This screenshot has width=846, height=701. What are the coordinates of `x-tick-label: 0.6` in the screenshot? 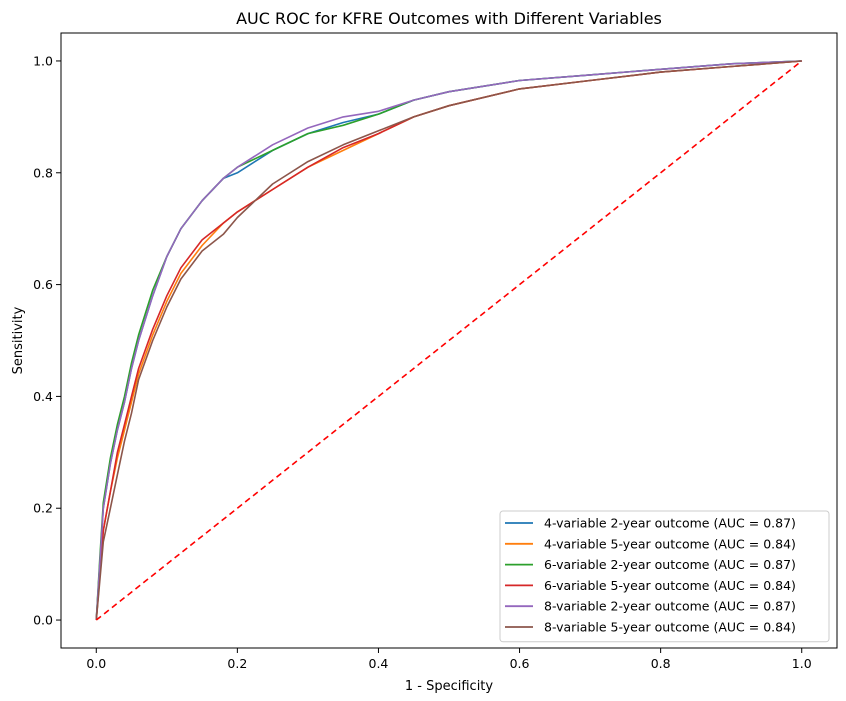 It's located at (520, 663).